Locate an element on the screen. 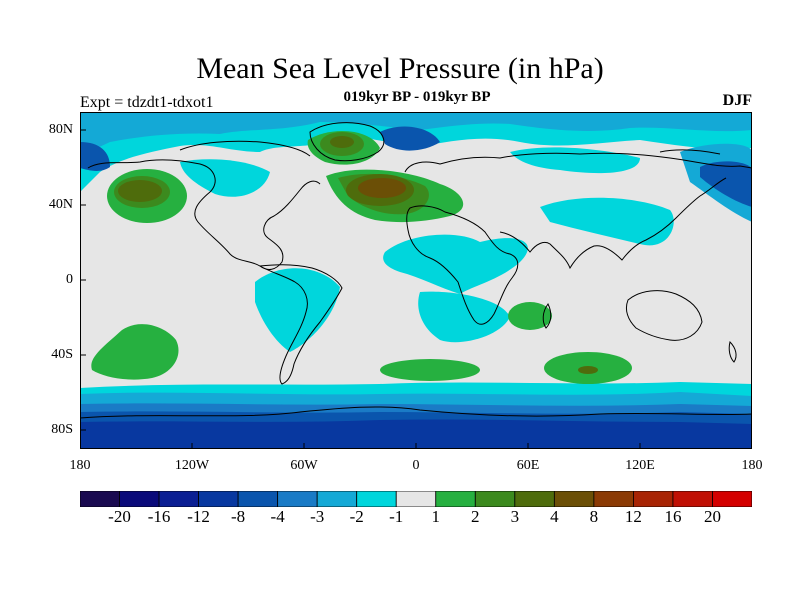 The width and height of the screenshot is (800, 600). lon-label-0: 0 is located at coordinates (416, 465).